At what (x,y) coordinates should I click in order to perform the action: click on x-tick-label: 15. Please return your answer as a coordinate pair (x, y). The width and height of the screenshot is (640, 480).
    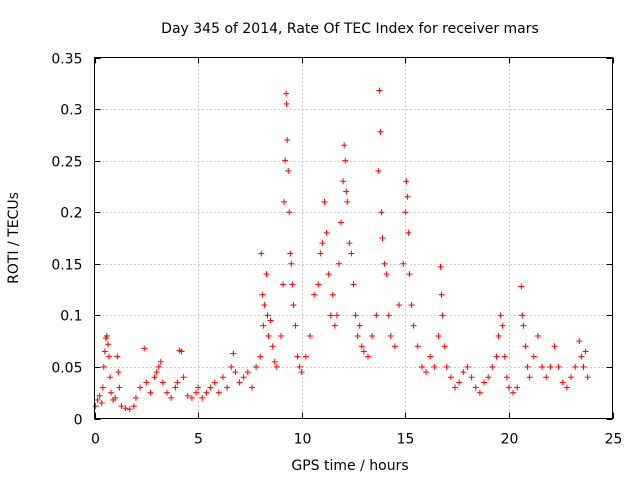
    Looking at the image, I should click on (406, 440).